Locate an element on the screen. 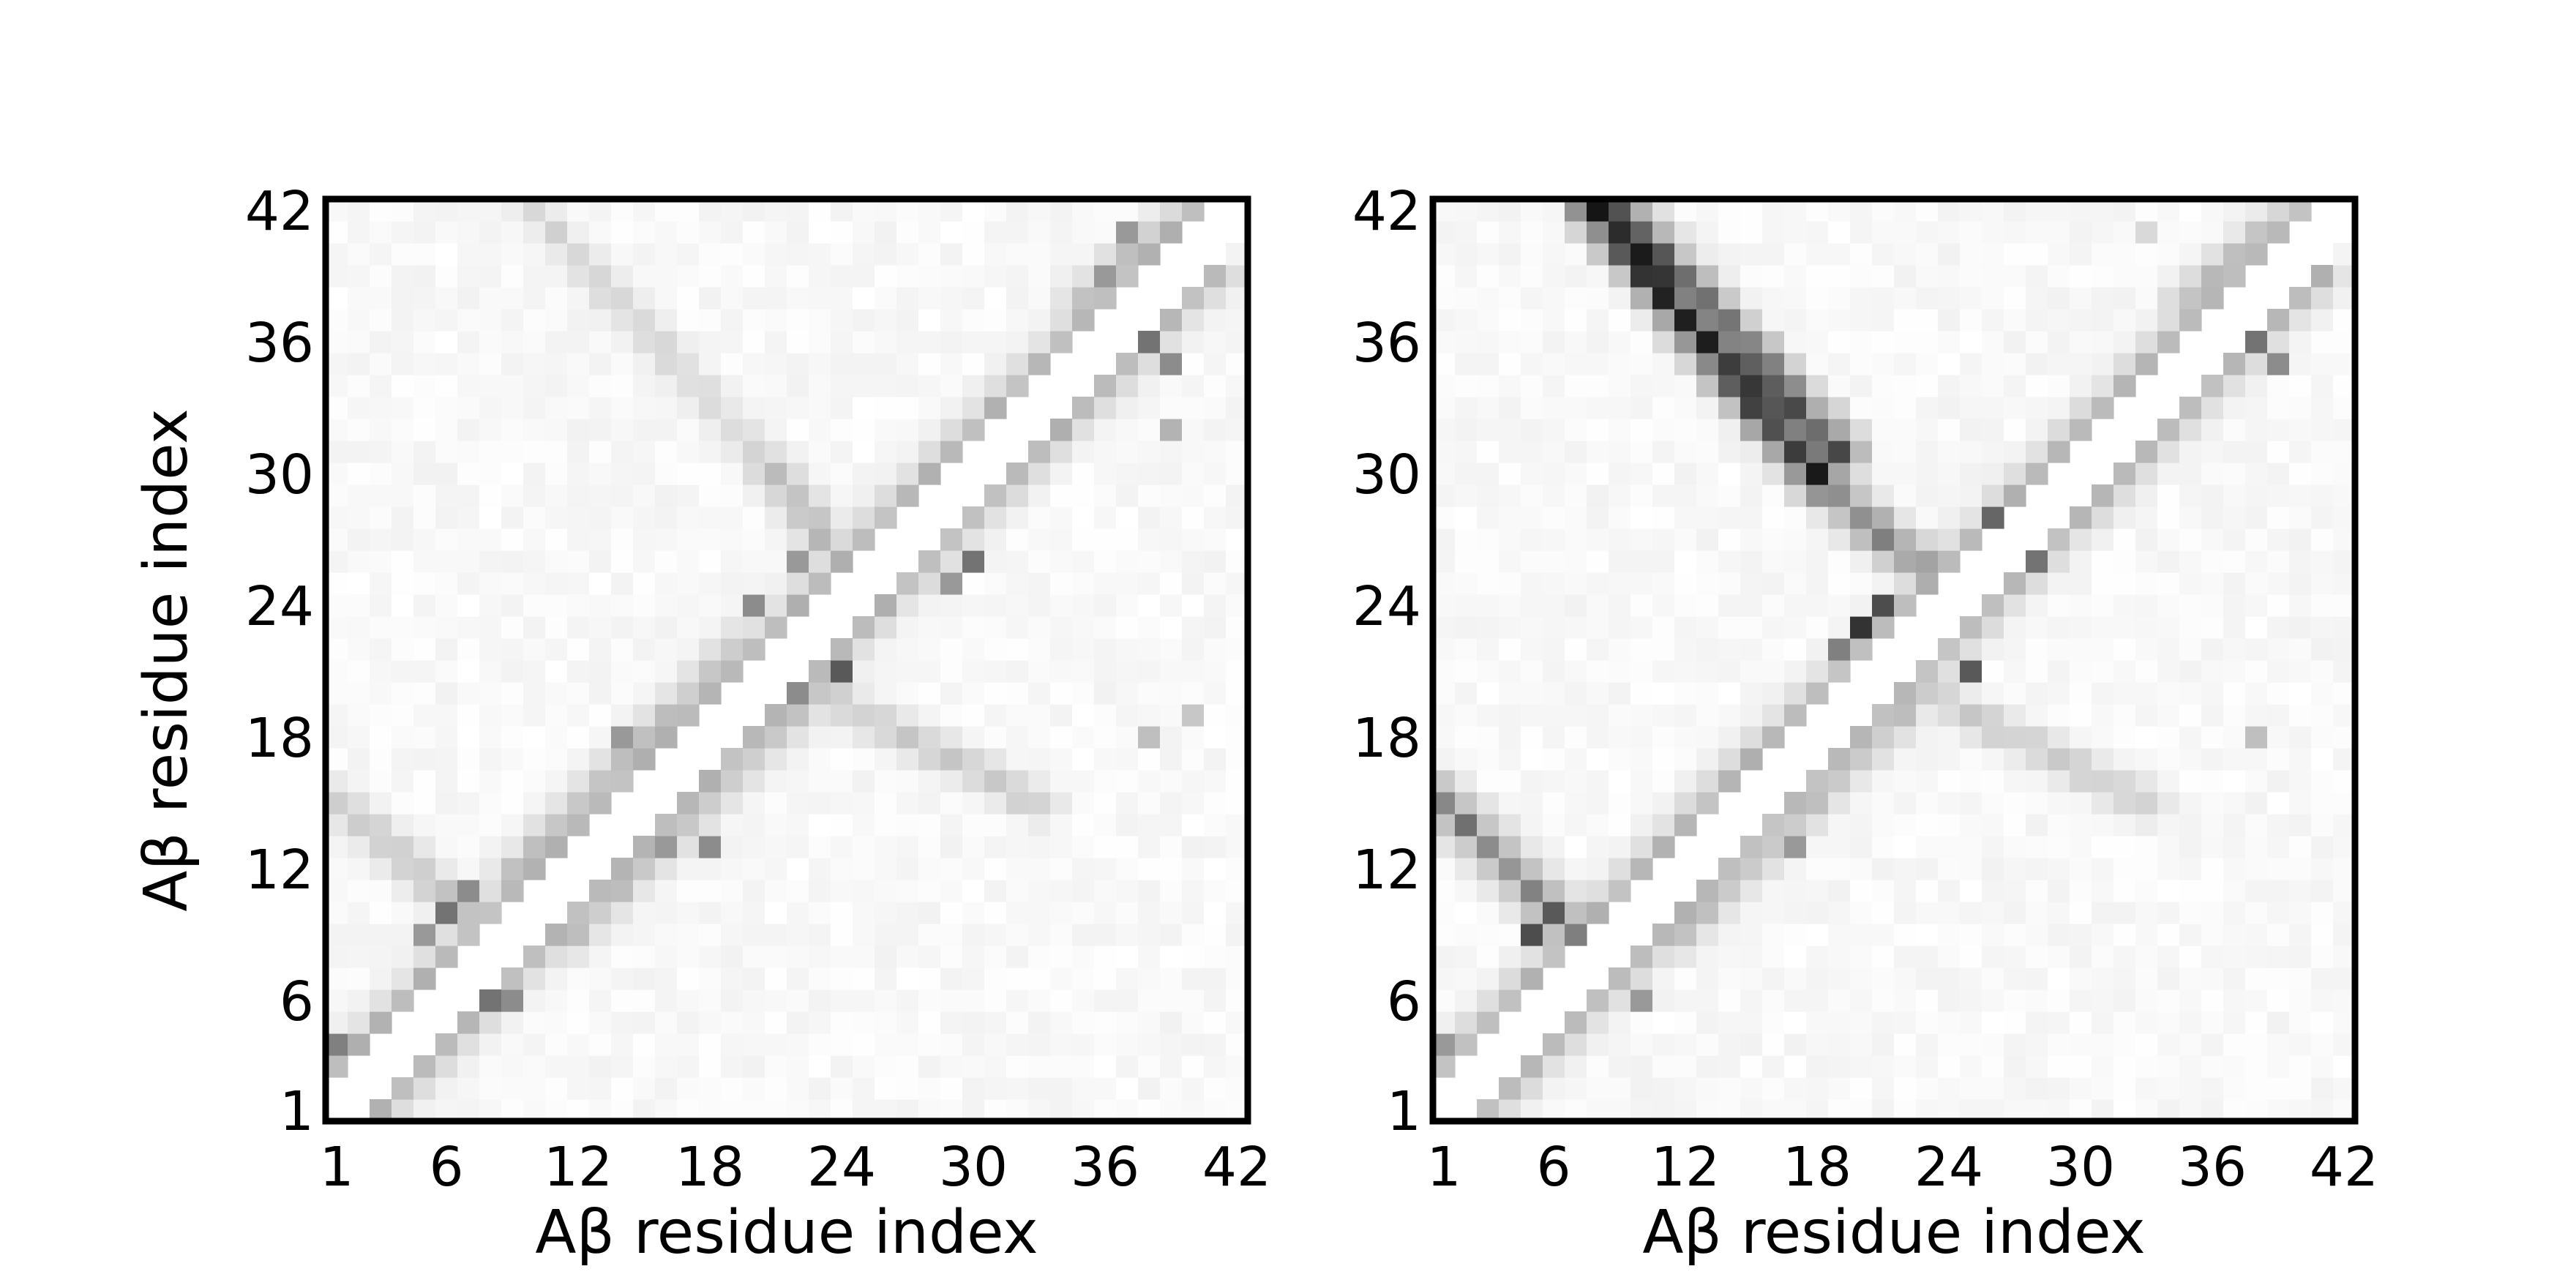 This screenshot has width=2576, height=1288. y-tick-label: 42 is located at coordinates (1386, 211).